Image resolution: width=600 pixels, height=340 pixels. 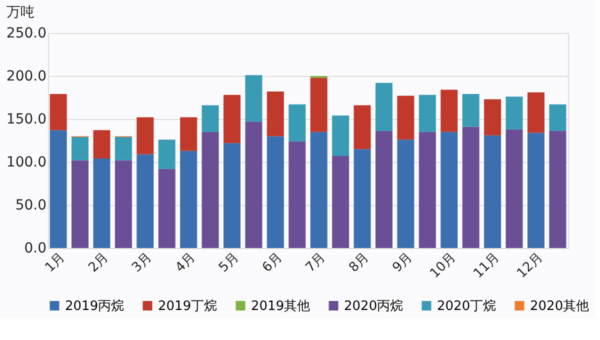 What do you see at coordinates (359, 263) in the screenshot?
I see `x-tick-label: 8月` at bounding box center [359, 263].